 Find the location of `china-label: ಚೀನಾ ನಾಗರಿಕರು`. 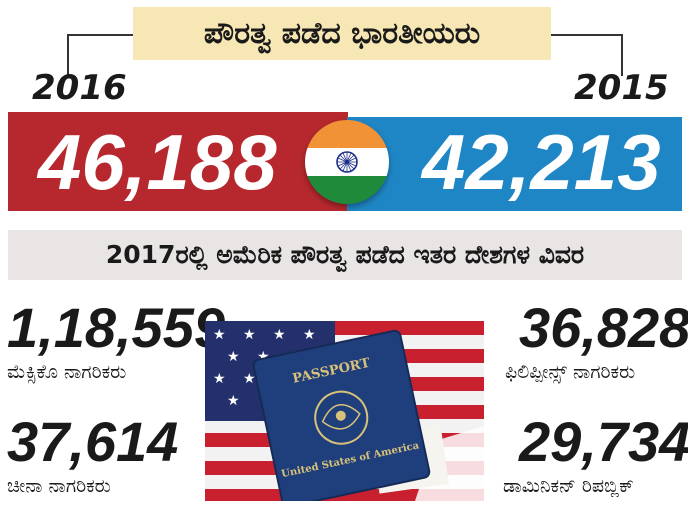

china-label: ಚೀನಾ ನಾಗರಿಕರು is located at coordinates (59, 486).